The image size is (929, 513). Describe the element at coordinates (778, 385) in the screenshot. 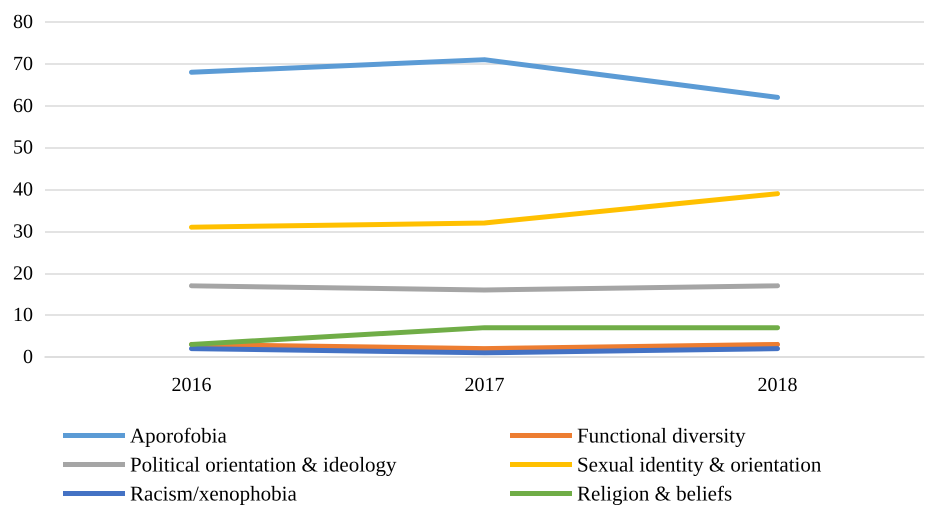

I see `x-tick-label: 2018` at that location.